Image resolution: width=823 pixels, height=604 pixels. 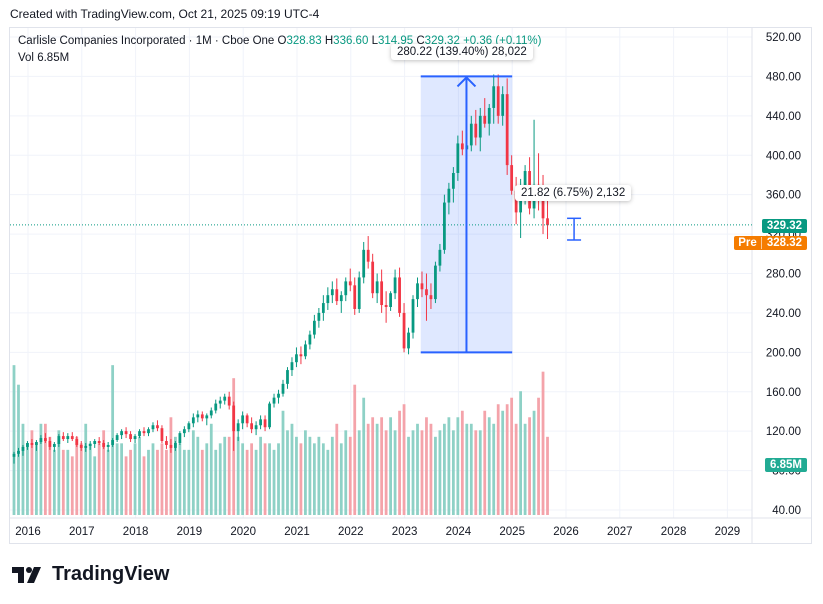 What do you see at coordinates (420, 41) in the screenshot?
I see `close-label: C` at bounding box center [420, 41].